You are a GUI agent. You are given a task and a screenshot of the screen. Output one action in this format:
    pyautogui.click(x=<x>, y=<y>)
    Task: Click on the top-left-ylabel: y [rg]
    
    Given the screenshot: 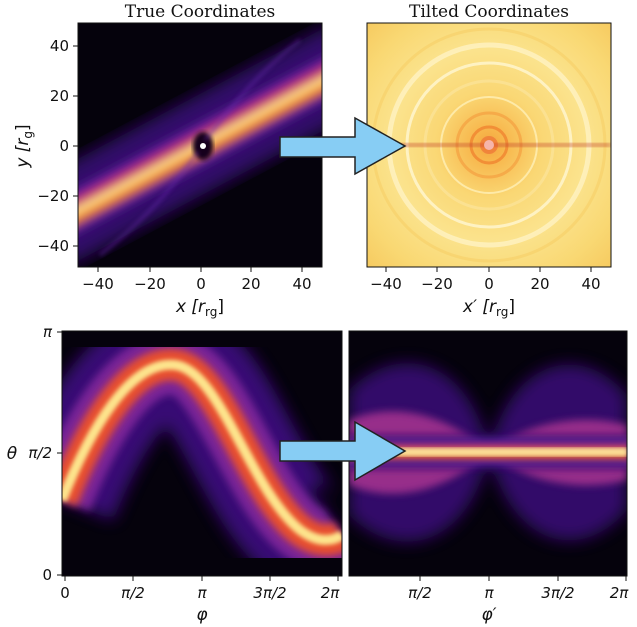 What is the action you would take?
    pyautogui.click(x=24, y=146)
    